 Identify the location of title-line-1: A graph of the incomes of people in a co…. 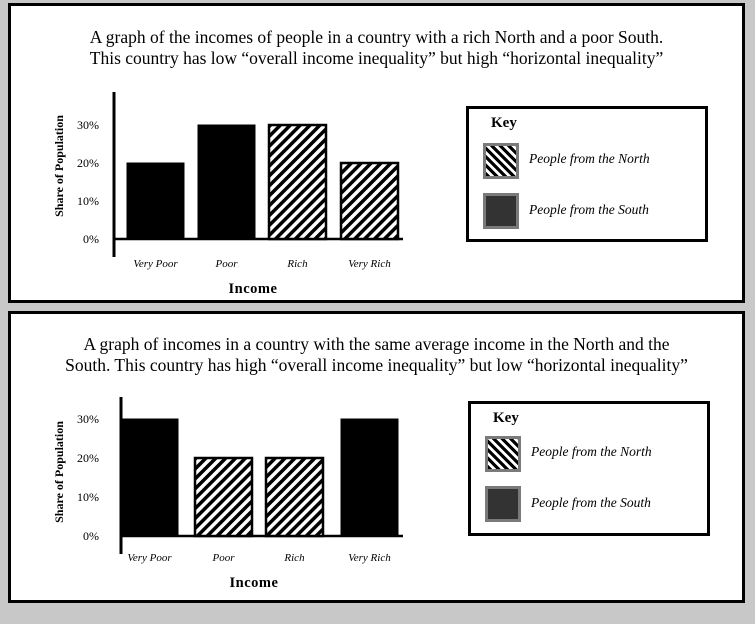
(376, 37).